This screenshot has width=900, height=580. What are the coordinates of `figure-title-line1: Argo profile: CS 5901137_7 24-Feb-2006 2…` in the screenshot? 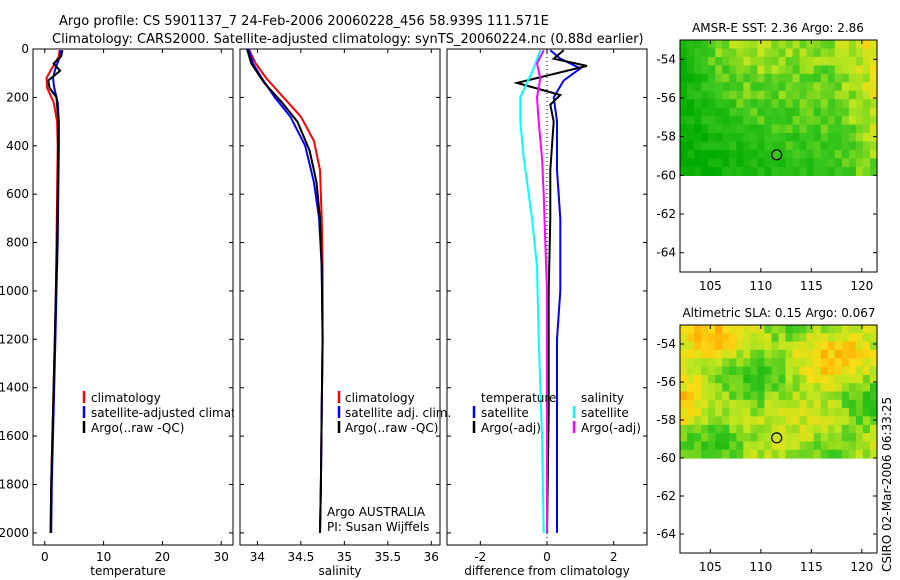 It's located at (304, 21).